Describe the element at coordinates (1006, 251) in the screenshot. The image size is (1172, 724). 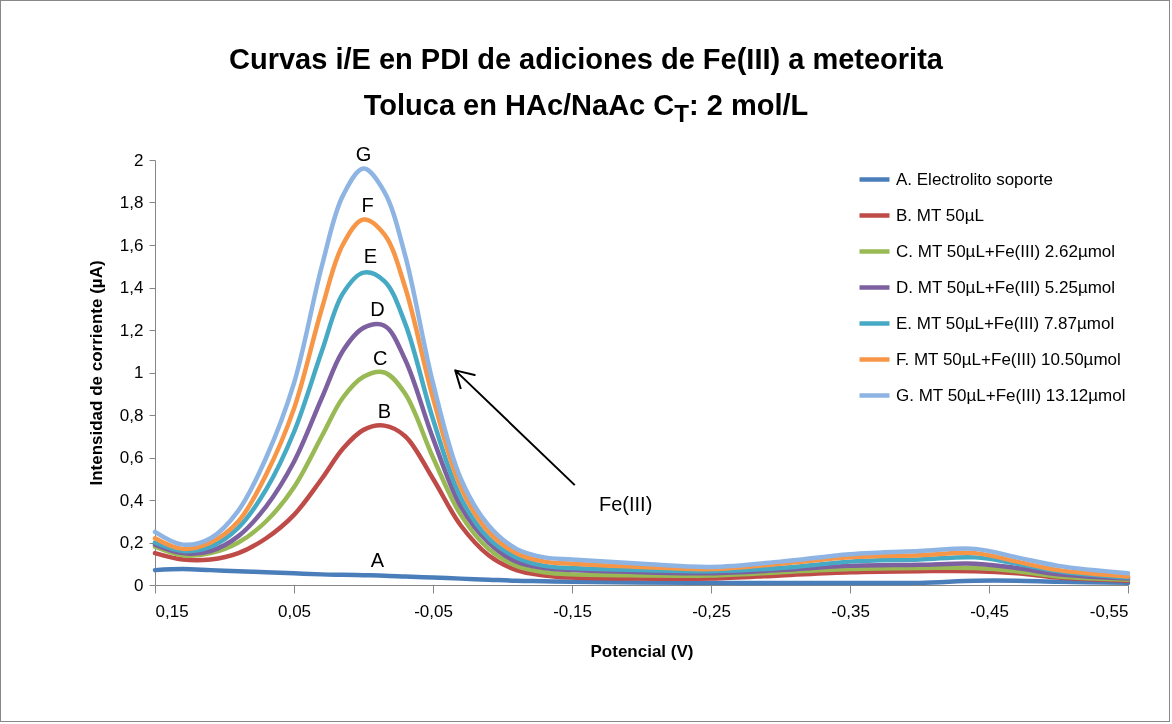
I see `legend-label: C. MT 50µL+Fe(III) 2.62µmol` at that location.